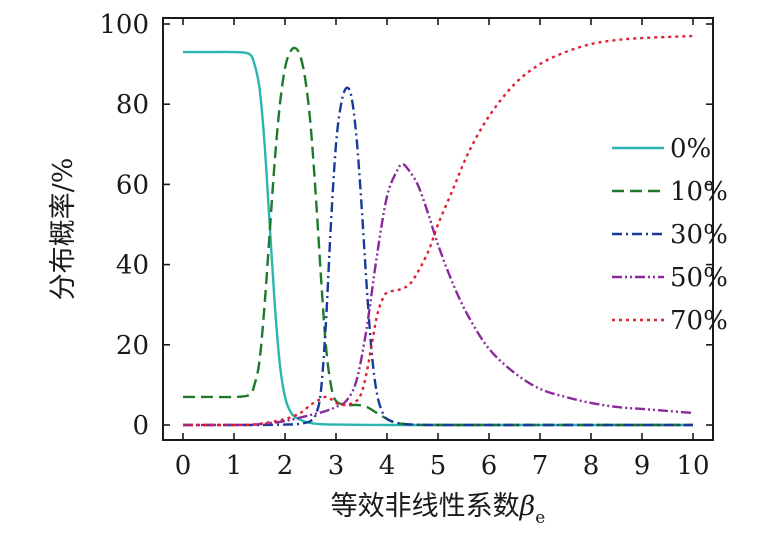 The image size is (777, 534). Describe the element at coordinates (132, 185) in the screenshot. I see `y-tick-label: 60` at that location.